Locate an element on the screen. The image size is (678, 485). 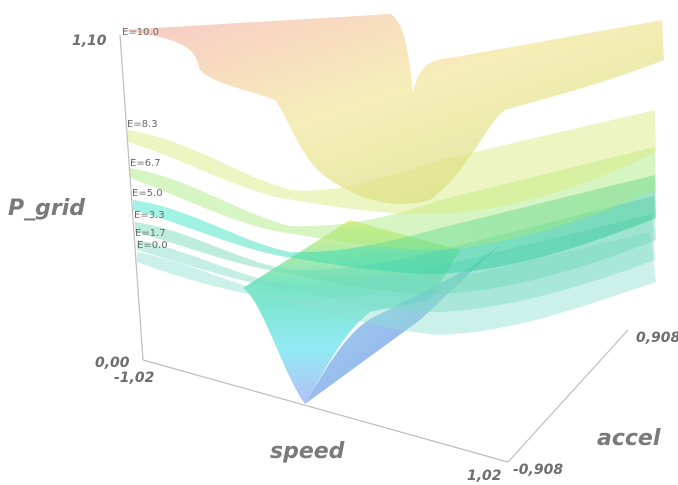
x-axis-title: speed is located at coordinates (307, 451).